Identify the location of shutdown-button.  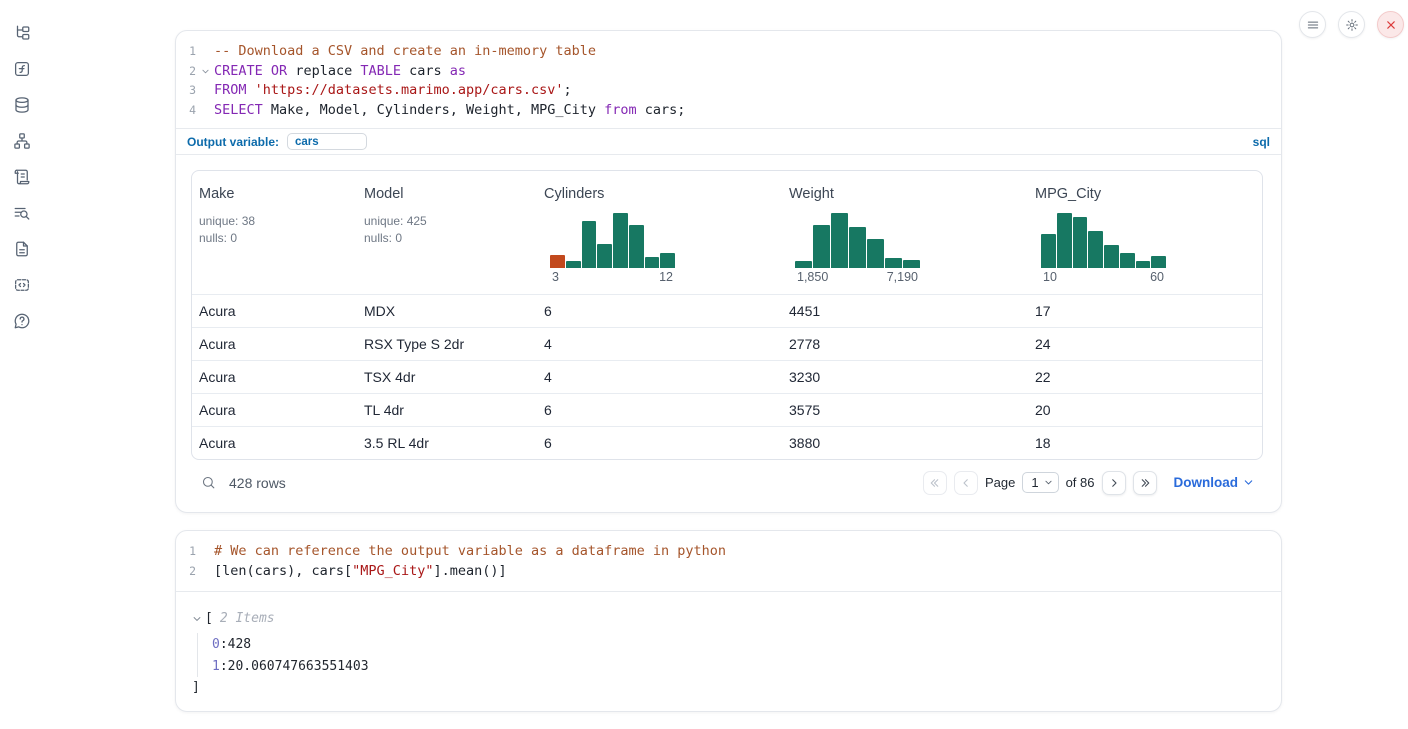
(1390, 24).